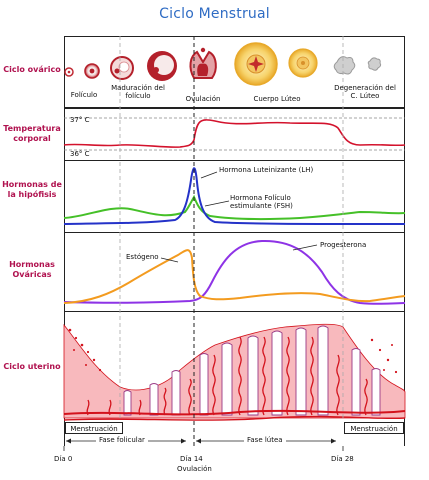  I want to click on label-corpus-luteum-degeneration: Degeneración del C. Lúteo, so click(365, 92).